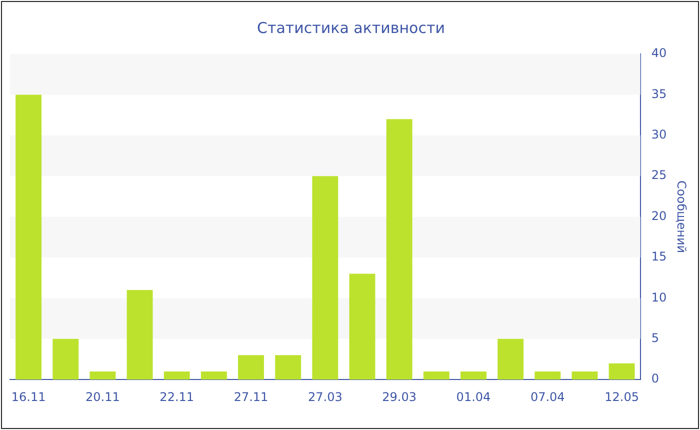 The height and width of the screenshot is (430, 700). I want to click on x-tick-label: 01.04, so click(473, 397).